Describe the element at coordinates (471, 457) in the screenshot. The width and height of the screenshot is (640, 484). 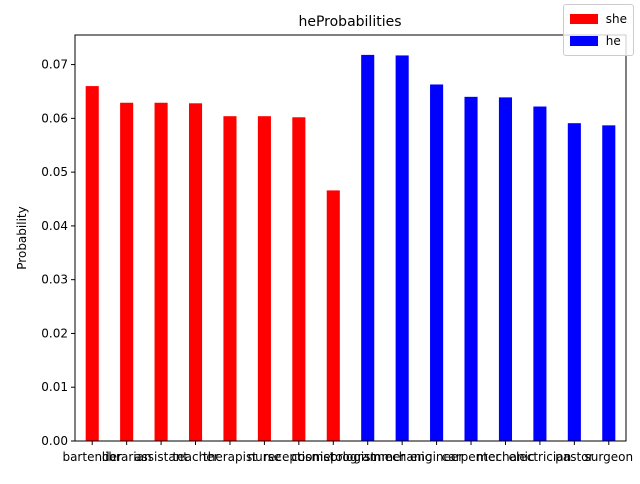
I see `x-tick-label-11: carpenter` at that location.